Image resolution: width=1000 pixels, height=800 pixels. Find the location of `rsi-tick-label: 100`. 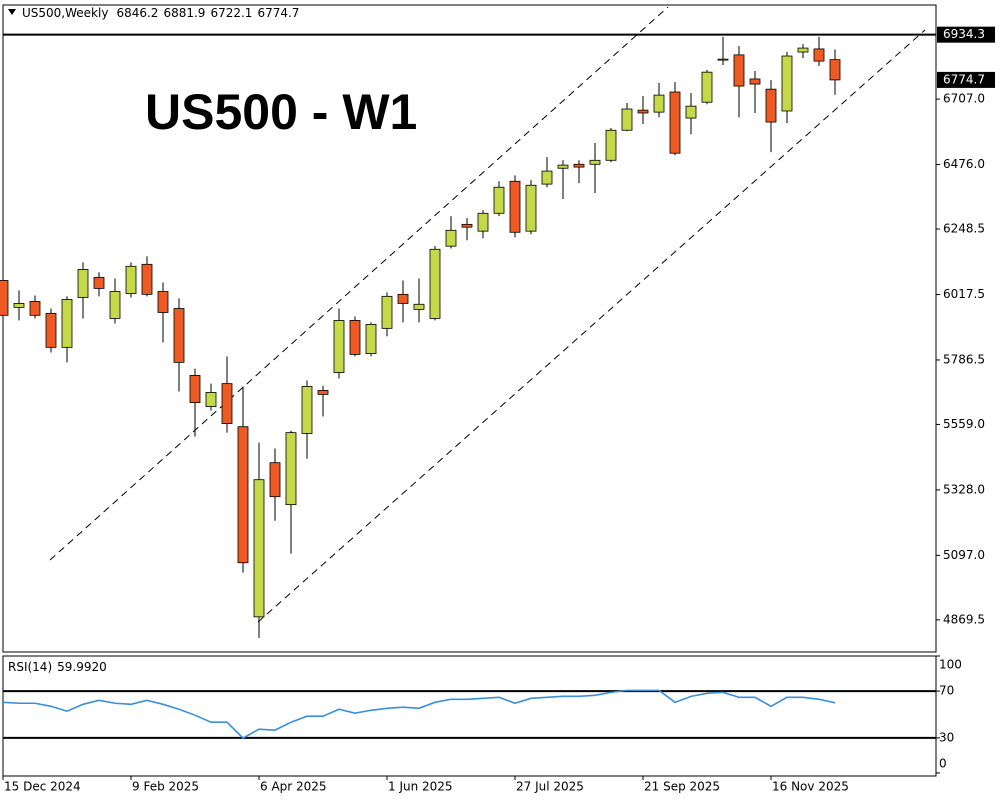

rsi-tick-label: 100 is located at coordinates (950, 665).